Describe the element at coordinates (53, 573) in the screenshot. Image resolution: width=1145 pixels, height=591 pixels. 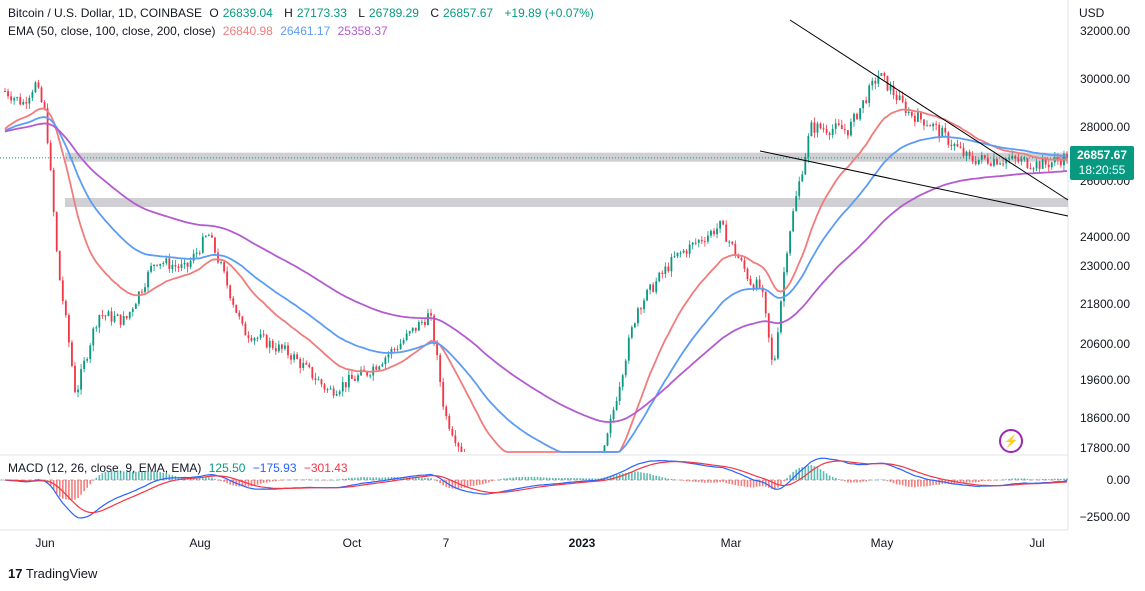
I see `tradingview-logo: 17 TradingView` at that location.